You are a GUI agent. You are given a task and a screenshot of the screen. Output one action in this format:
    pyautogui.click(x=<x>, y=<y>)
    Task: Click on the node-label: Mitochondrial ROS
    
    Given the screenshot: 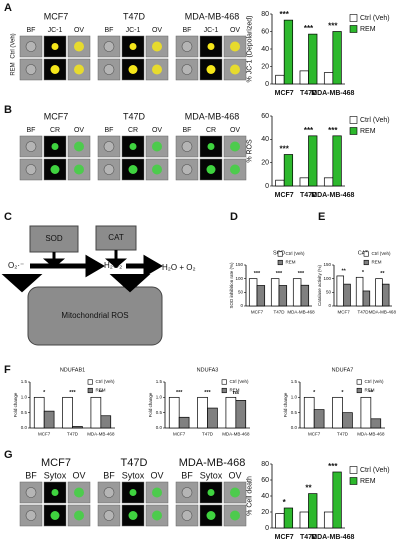 What is the action you would take?
    pyautogui.click(x=94, y=315)
    